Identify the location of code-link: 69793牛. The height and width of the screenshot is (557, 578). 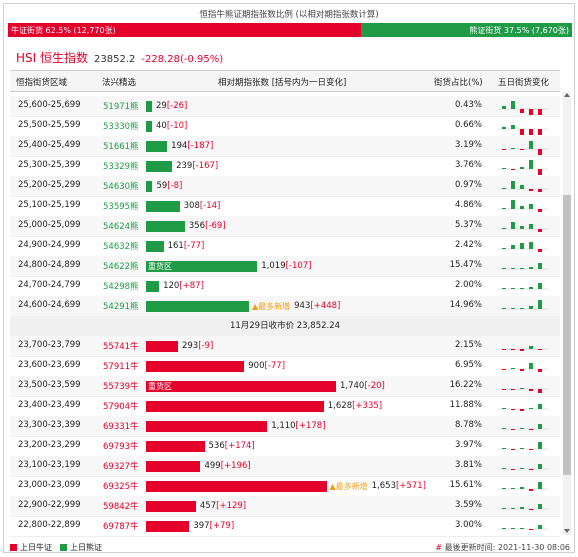
(121, 447).